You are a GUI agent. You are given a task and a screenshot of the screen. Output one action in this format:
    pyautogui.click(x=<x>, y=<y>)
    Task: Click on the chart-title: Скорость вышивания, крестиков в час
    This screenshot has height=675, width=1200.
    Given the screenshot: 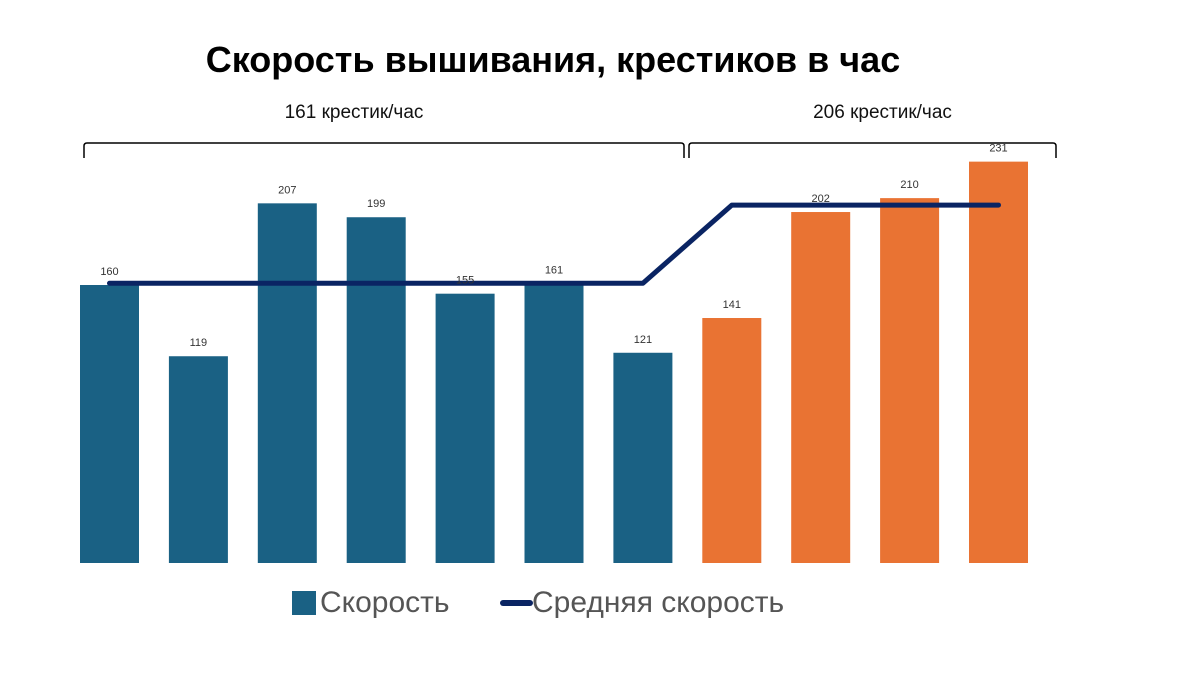 What is the action you would take?
    pyautogui.click(x=553, y=59)
    